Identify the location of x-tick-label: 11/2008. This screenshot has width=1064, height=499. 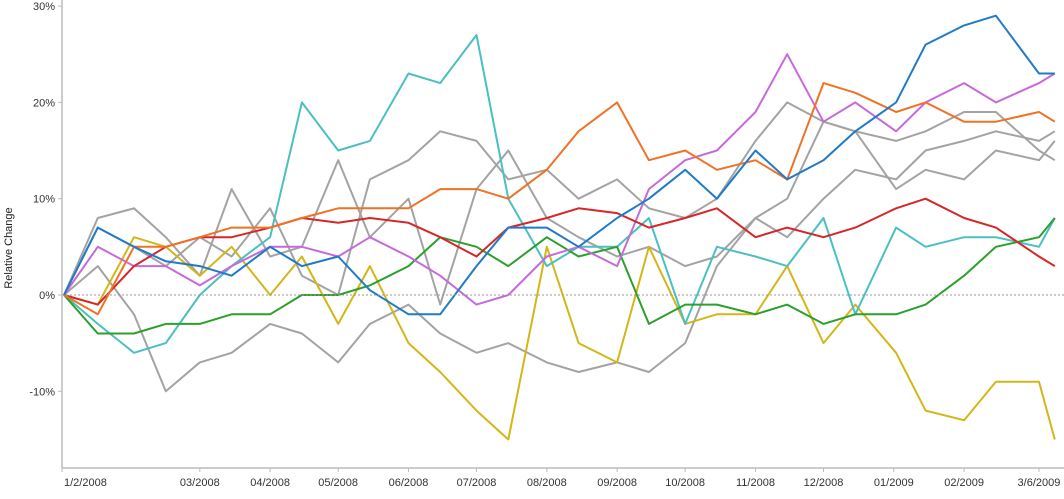
(755, 483).